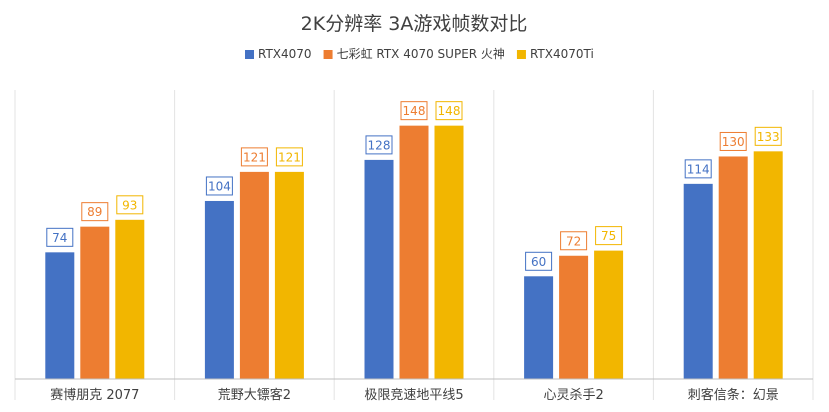 The width and height of the screenshot is (829, 412). I want to click on chart-title: 2K分辨率 3A游戏帧数对比, so click(414, 24).